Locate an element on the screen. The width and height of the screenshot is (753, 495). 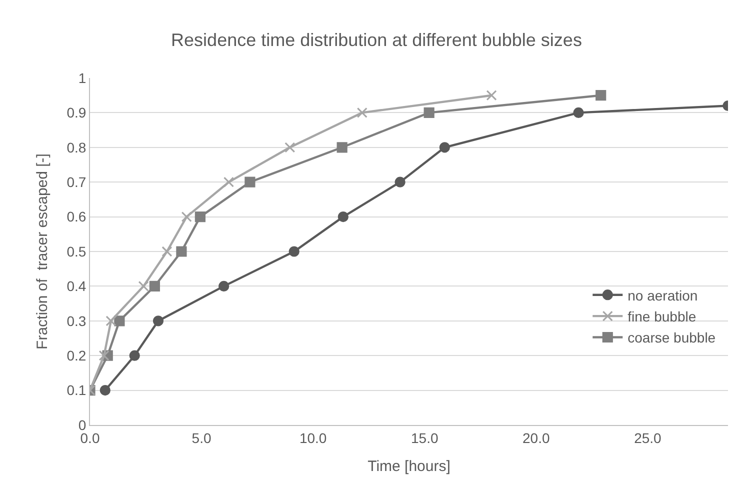
y-tick-label: 0.9 is located at coordinates (76, 112).